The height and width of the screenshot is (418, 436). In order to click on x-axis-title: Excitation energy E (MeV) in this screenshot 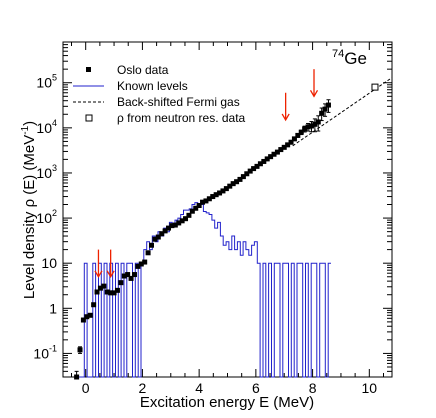, I will do `click(227, 402)`.